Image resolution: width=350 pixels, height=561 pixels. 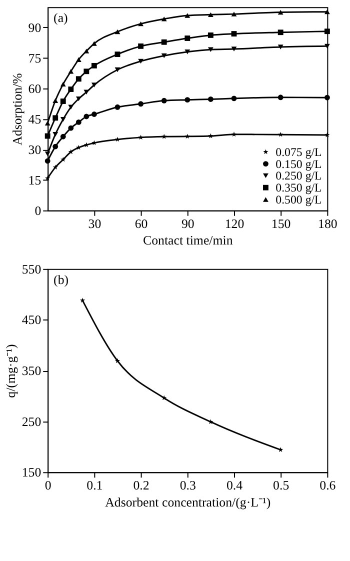 What do you see at coordinates (35, 58) in the screenshot?
I see `y-tick-label: 75` at bounding box center [35, 58].